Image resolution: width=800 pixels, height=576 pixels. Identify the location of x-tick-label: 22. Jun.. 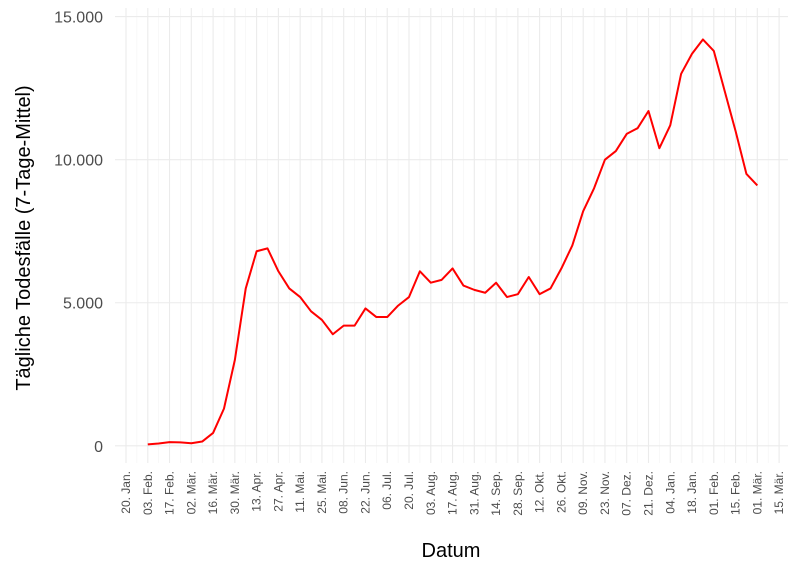
(365, 492).